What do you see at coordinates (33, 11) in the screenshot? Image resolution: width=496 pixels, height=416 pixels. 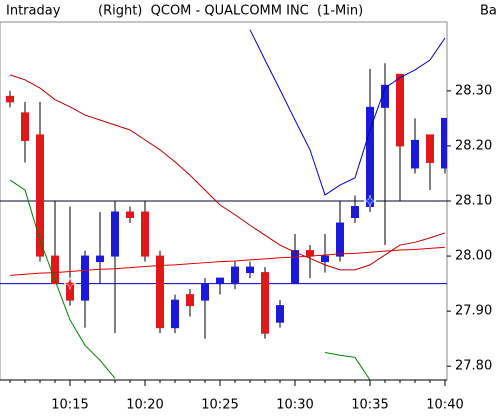 I see `header-left: Intraday` at bounding box center [33, 11].